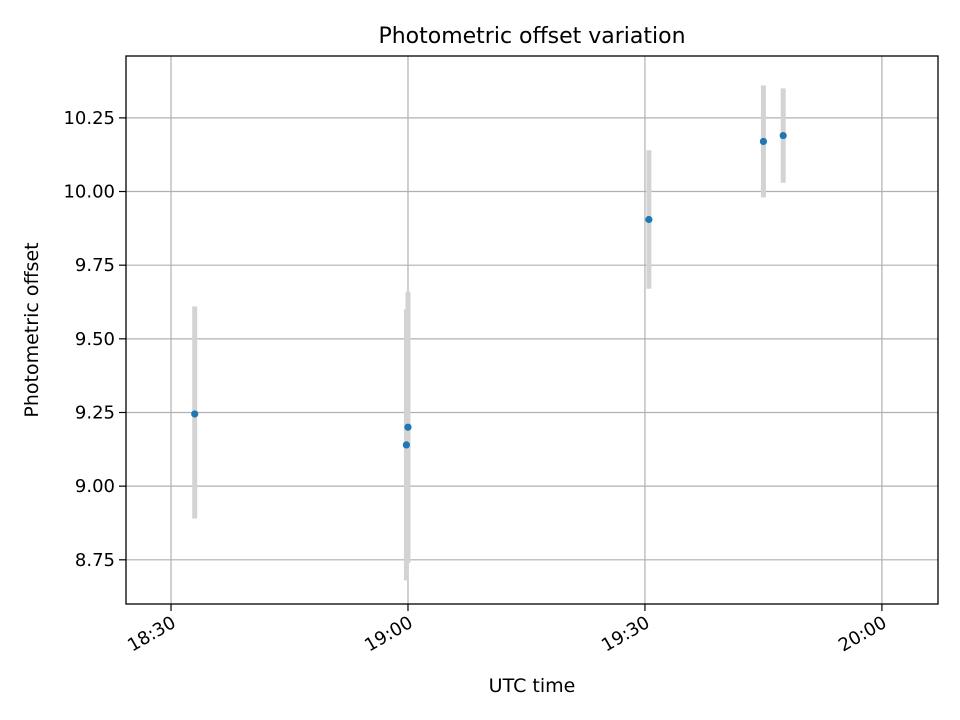 The width and height of the screenshot is (960, 720). I want to click on y-tick-label: 9.75, so click(95, 265).